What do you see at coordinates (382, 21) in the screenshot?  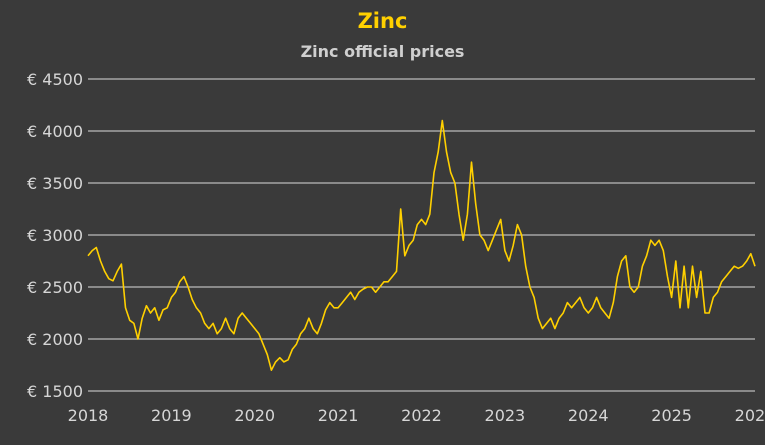 I see `chart-title: Zinc` at bounding box center [382, 21].